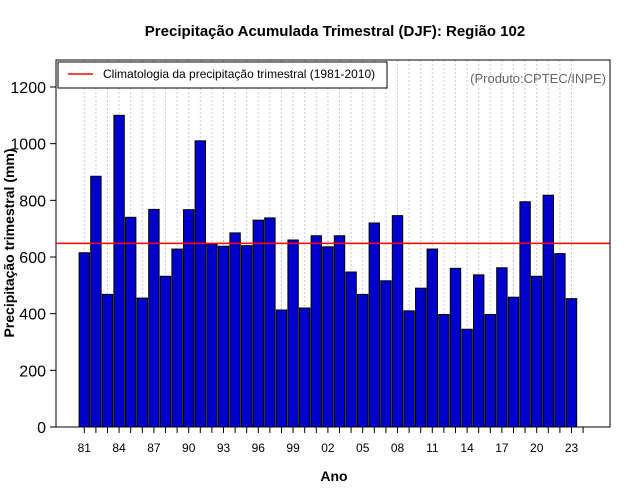 This screenshot has height=500, width=640. Describe the element at coordinates (293, 333) in the screenshot. I see `bar-1999` at that location.